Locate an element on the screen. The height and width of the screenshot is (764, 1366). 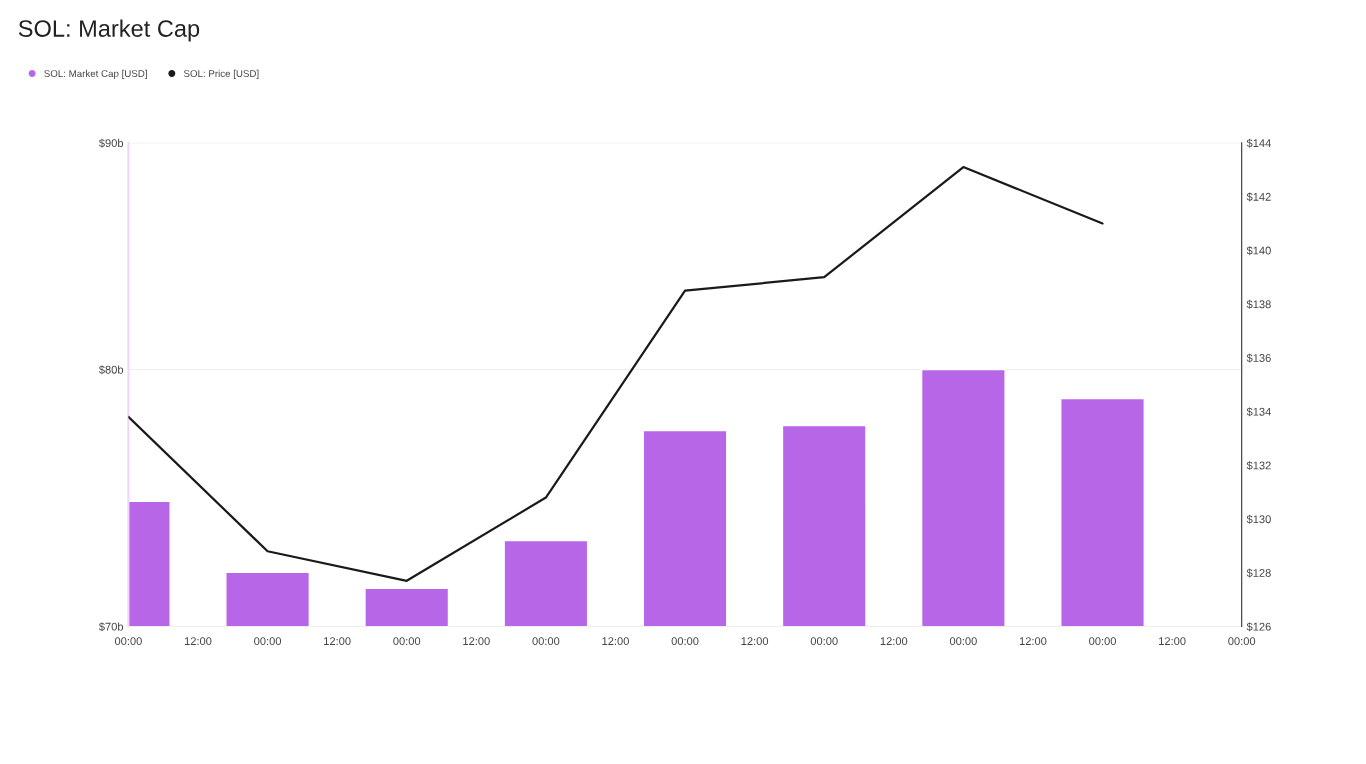
y2-tick-label: $144 is located at coordinates (1258, 143).